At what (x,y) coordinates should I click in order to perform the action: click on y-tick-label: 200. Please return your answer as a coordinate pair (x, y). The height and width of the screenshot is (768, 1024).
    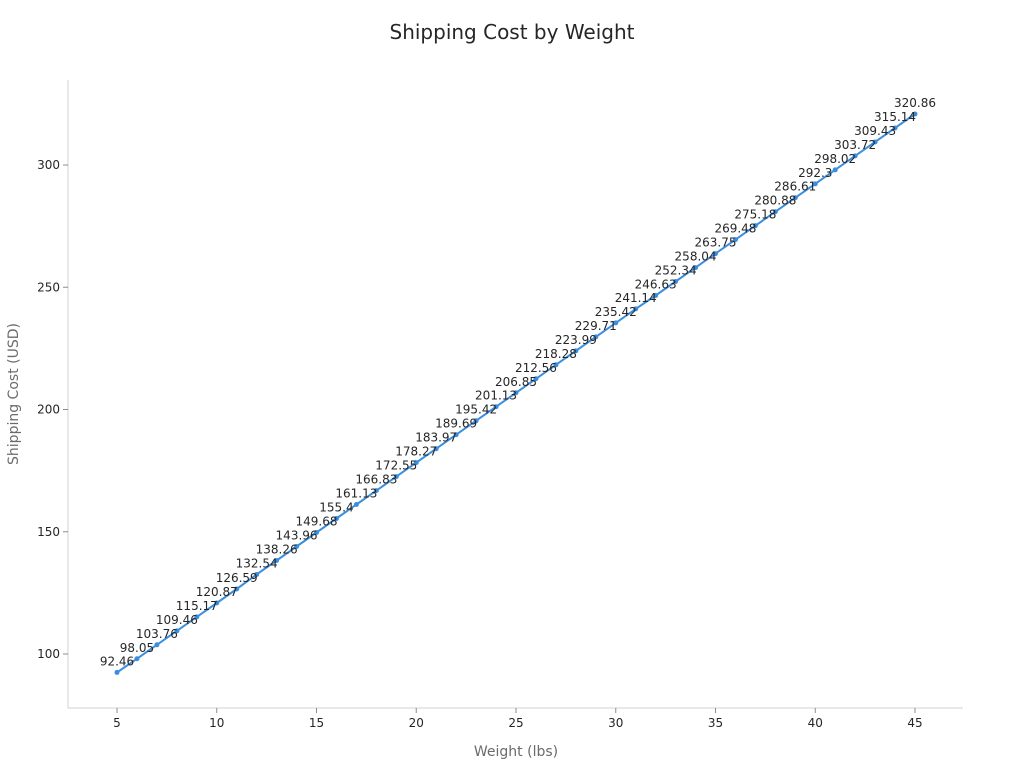
    Looking at the image, I should click on (48, 410).